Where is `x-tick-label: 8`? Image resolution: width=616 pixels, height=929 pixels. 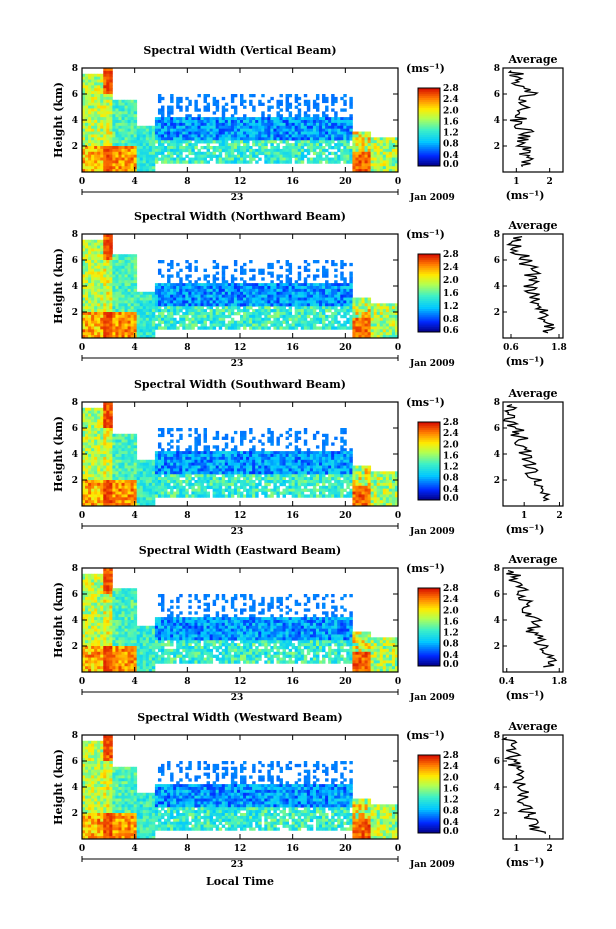
x-tick-label: 8 is located at coordinates (187, 182).